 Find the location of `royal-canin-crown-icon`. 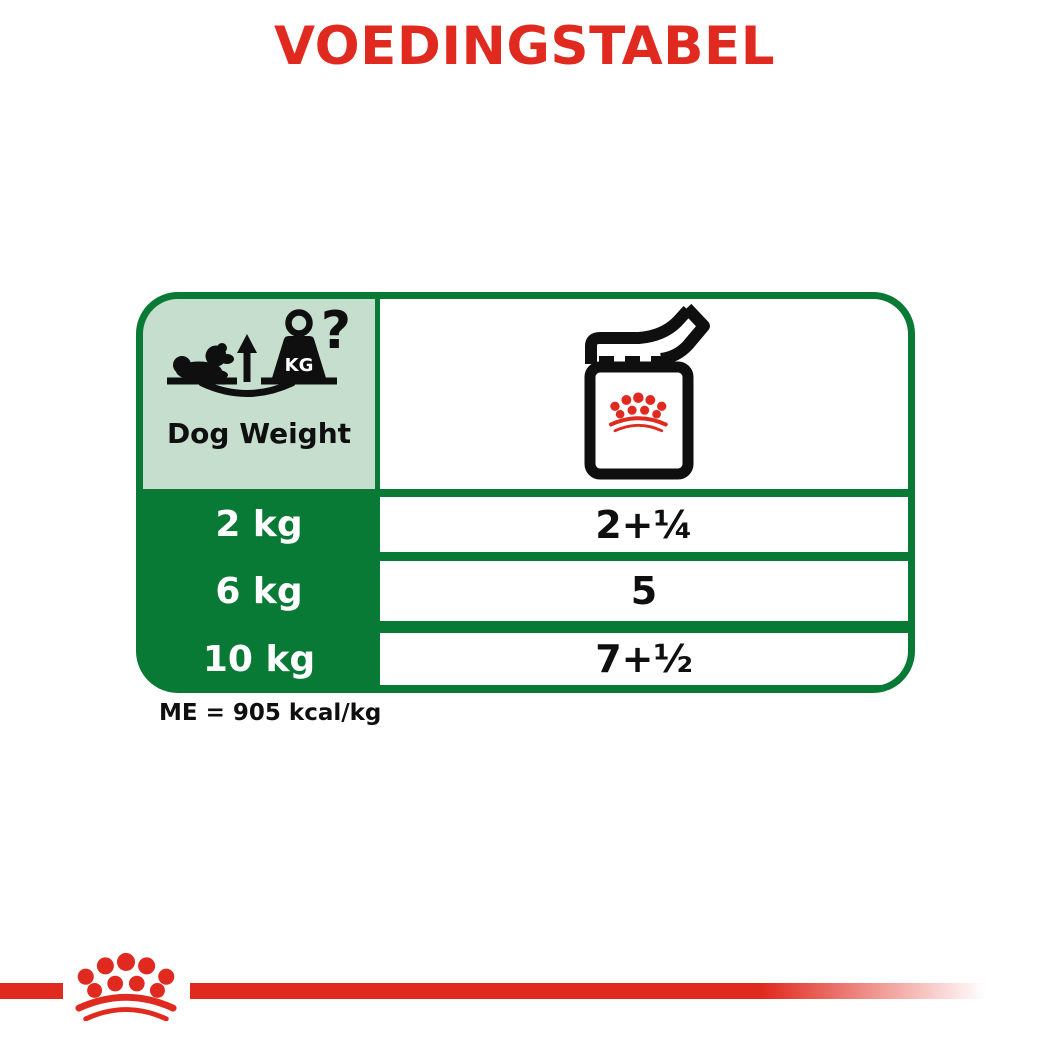

royal-canin-crown-icon is located at coordinates (126, 986).